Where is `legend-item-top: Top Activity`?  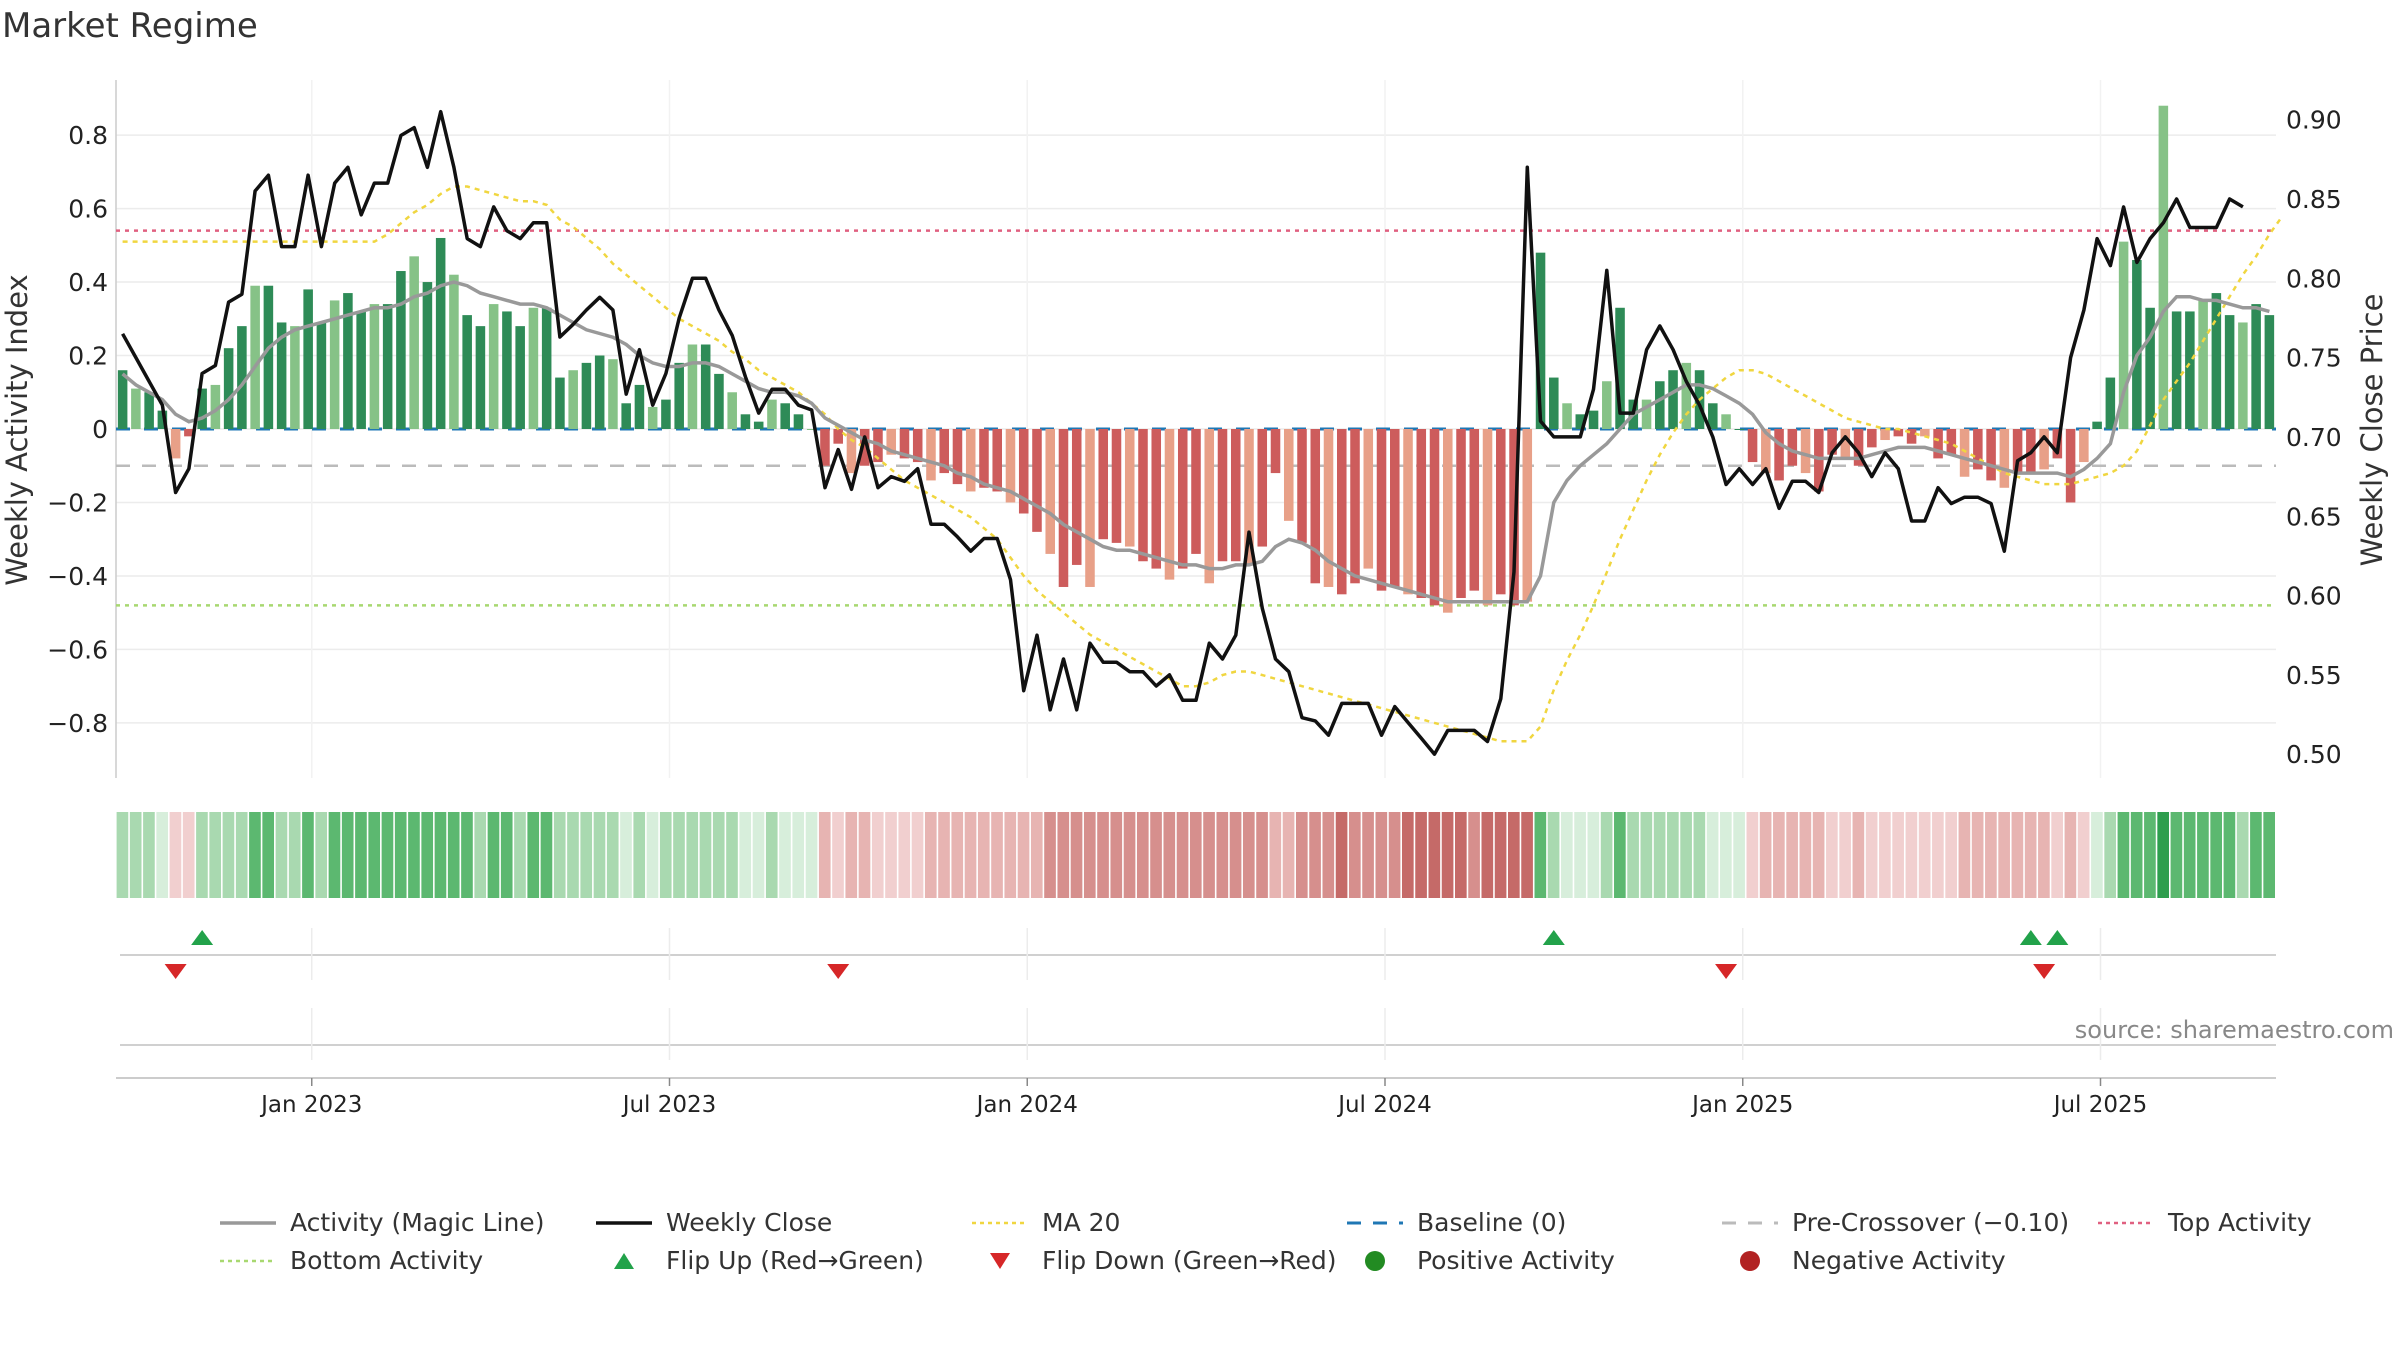
legend-item-top: Top Activity is located at coordinates (2205, 1222).